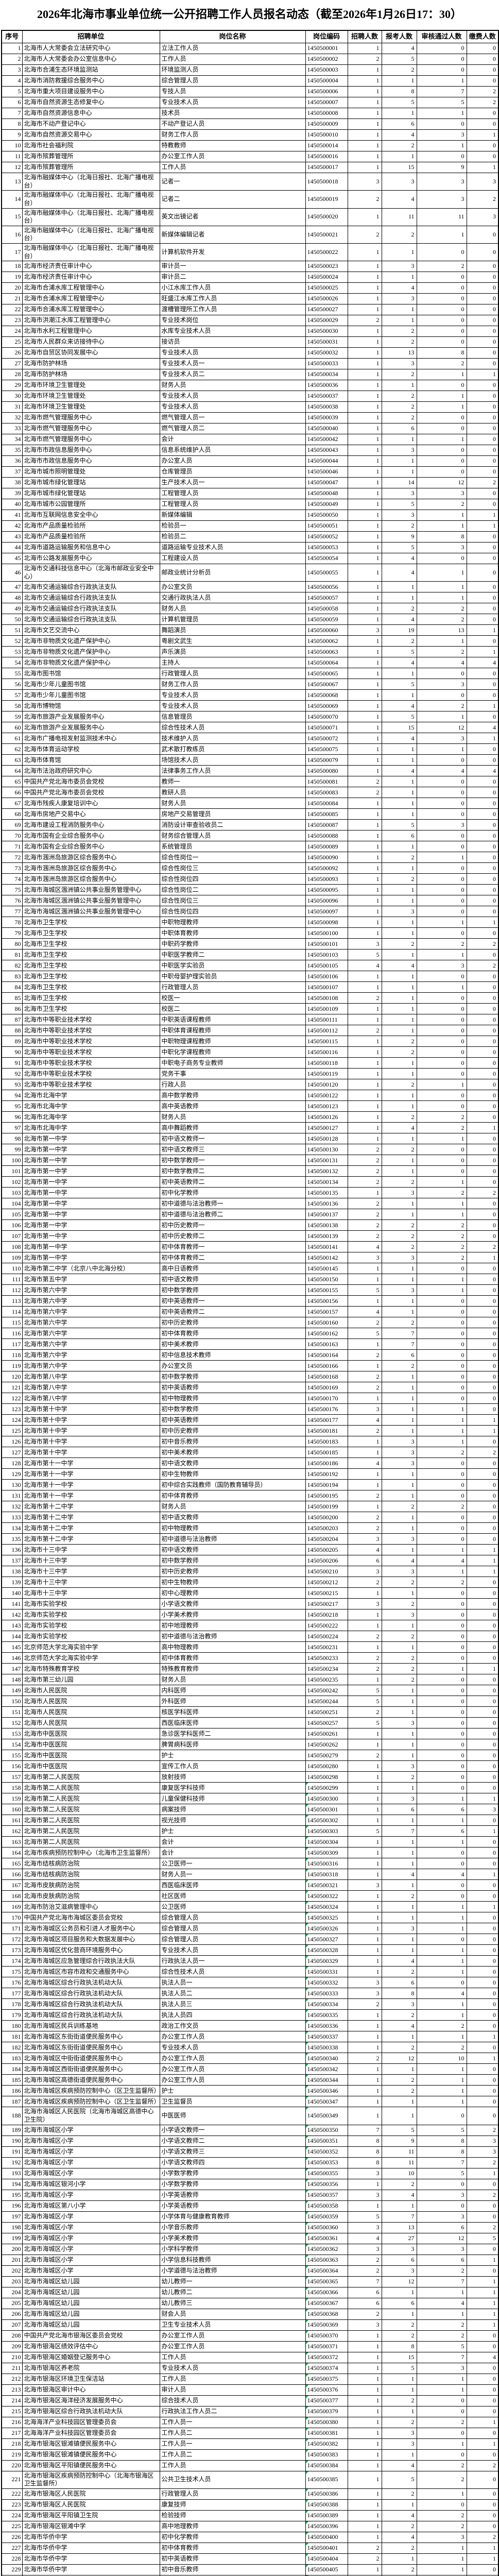  I want to click on table-row: 170 中国共产党北海市海城区委员会党校 综合管理人员 1450500325 1 1 1 0, so click(250, 1918).